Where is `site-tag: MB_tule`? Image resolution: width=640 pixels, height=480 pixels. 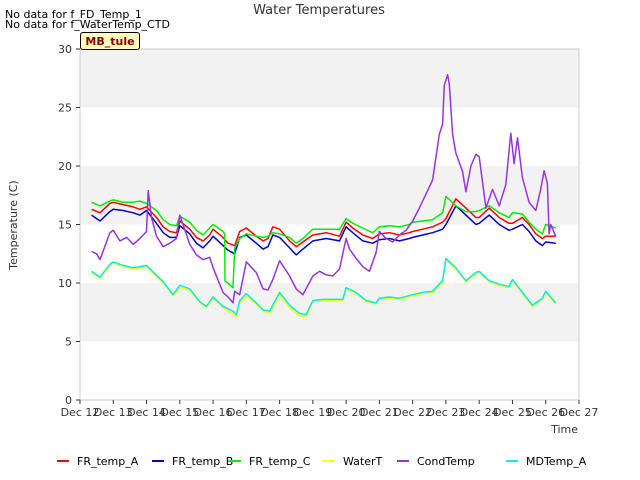 site-tag: MB_tule is located at coordinates (110, 41).